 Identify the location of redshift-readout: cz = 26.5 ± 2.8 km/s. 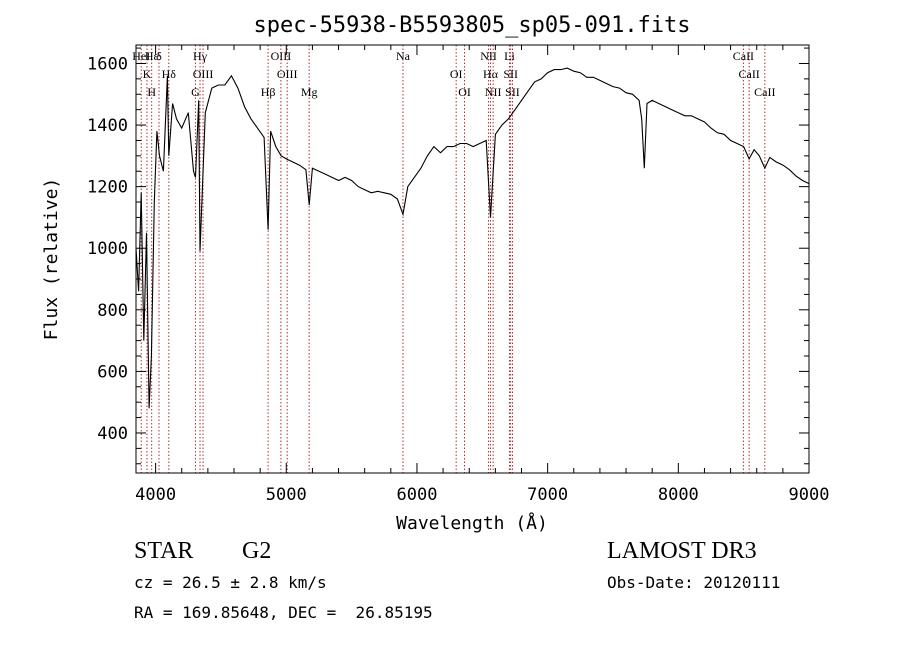
(230, 582).